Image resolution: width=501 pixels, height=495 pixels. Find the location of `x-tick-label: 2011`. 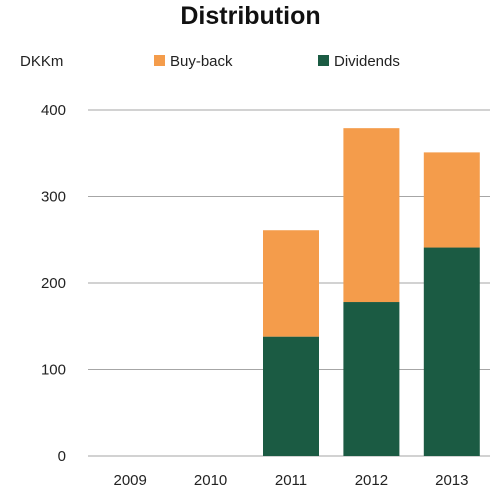

x-tick-label: 2011 is located at coordinates (291, 480).